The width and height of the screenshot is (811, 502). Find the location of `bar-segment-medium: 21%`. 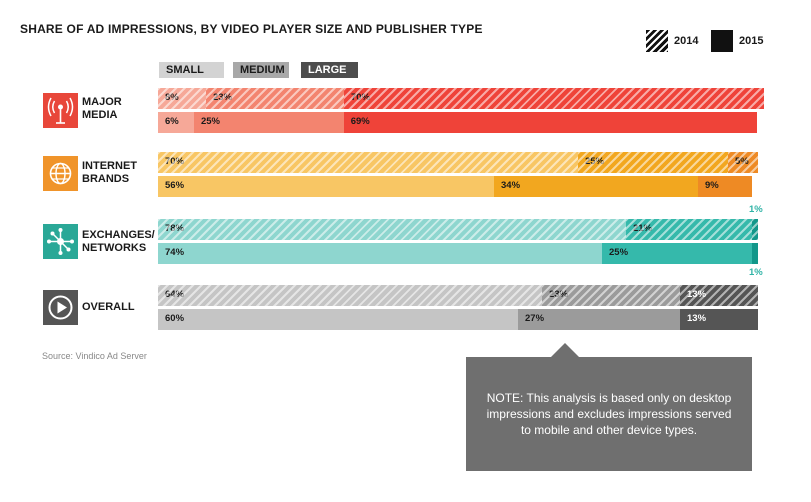

bar-segment-medium: 21% is located at coordinates (689, 229).